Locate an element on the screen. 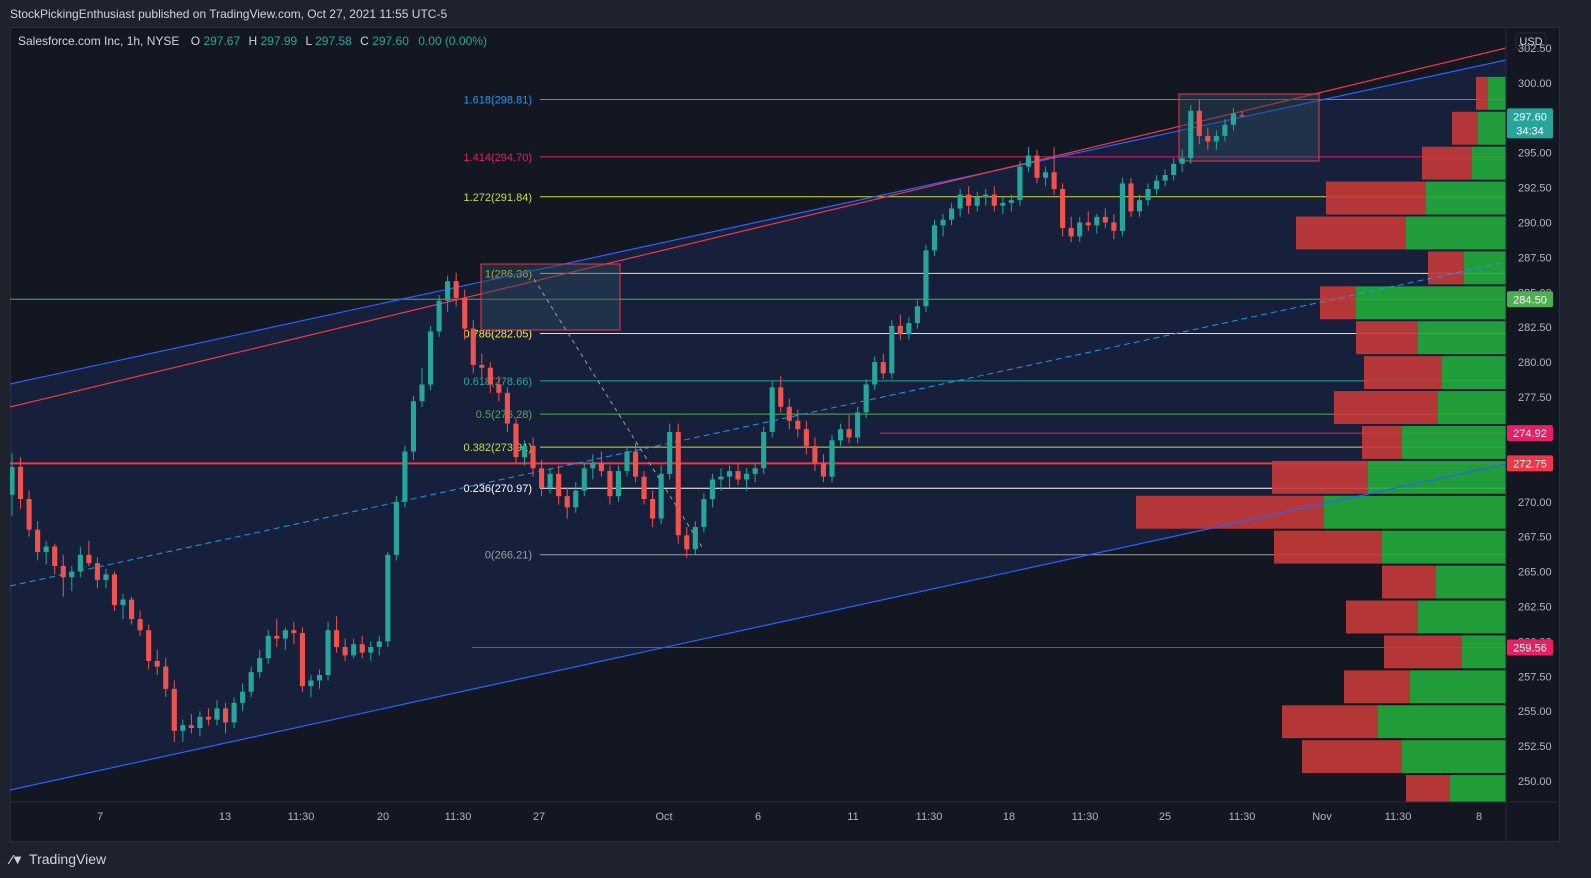 This screenshot has height=878, width=1591. price-tick-label: 257.50 is located at coordinates (1535, 677).